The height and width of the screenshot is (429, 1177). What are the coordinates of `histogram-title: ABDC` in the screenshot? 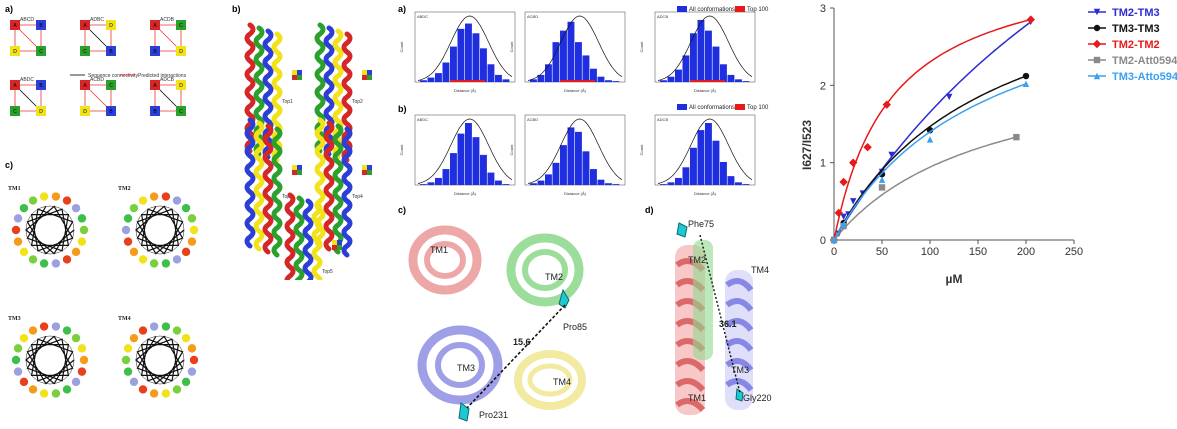 It's located at (422, 119).